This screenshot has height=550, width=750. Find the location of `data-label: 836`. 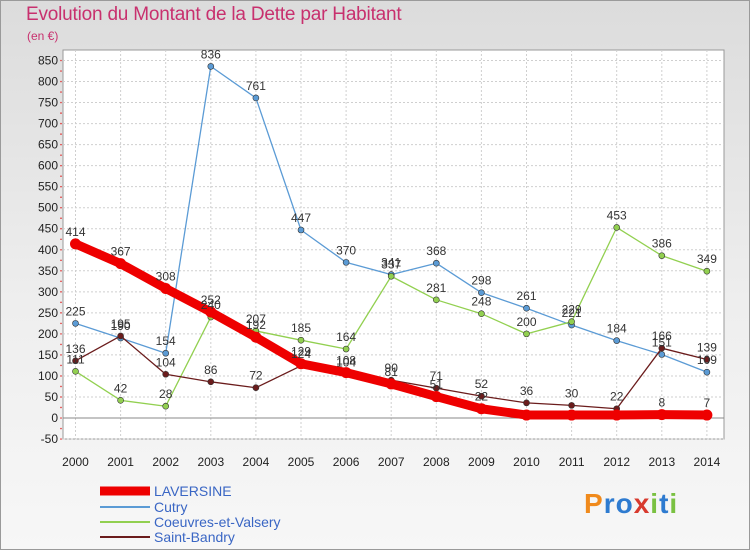

data-label: 836 is located at coordinates (211, 54).